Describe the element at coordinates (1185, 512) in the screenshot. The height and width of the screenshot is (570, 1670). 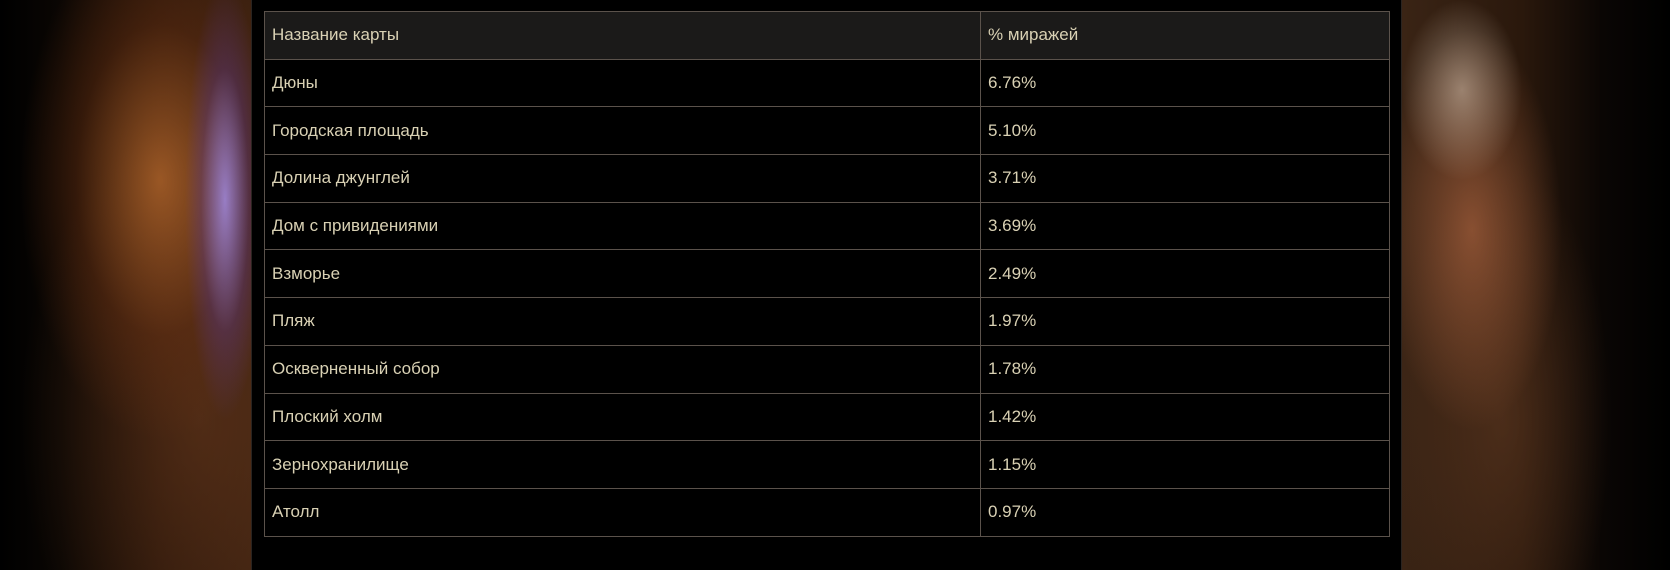
I see `mirage-percent-cell: 0.97%` at that location.